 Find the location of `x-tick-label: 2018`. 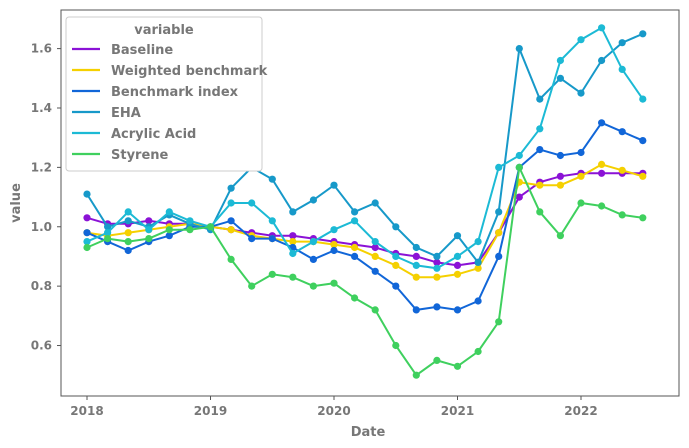

x-tick-label: 2018 is located at coordinates (86, 411).